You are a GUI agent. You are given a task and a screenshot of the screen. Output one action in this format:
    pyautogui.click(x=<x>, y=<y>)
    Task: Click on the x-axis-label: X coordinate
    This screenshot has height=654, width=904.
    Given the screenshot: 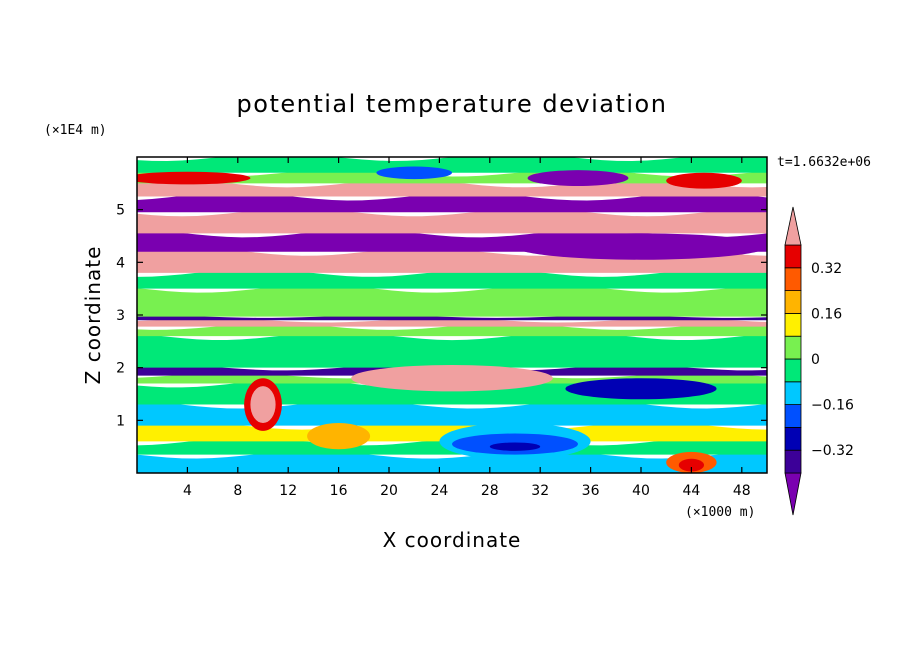 What is the action you would take?
    pyautogui.click(x=452, y=540)
    